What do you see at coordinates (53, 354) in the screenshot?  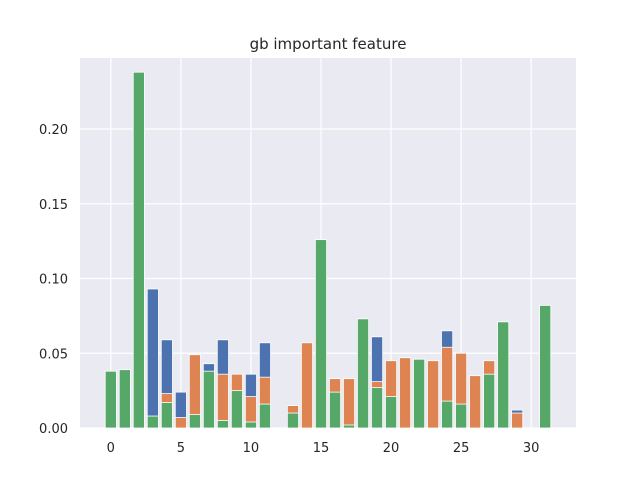 I see `y-tick-label: 0.05` at bounding box center [53, 354].